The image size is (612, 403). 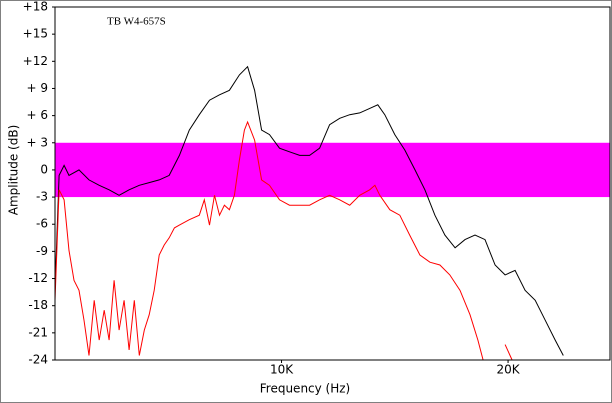 What do you see at coordinates (38, 305) in the screenshot?
I see `y-tick-label: -18` at bounding box center [38, 305].